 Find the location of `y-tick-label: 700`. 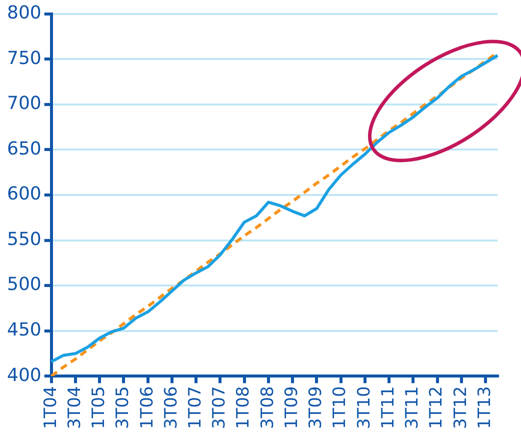

y-tick-label: 700 is located at coordinates (24, 103).